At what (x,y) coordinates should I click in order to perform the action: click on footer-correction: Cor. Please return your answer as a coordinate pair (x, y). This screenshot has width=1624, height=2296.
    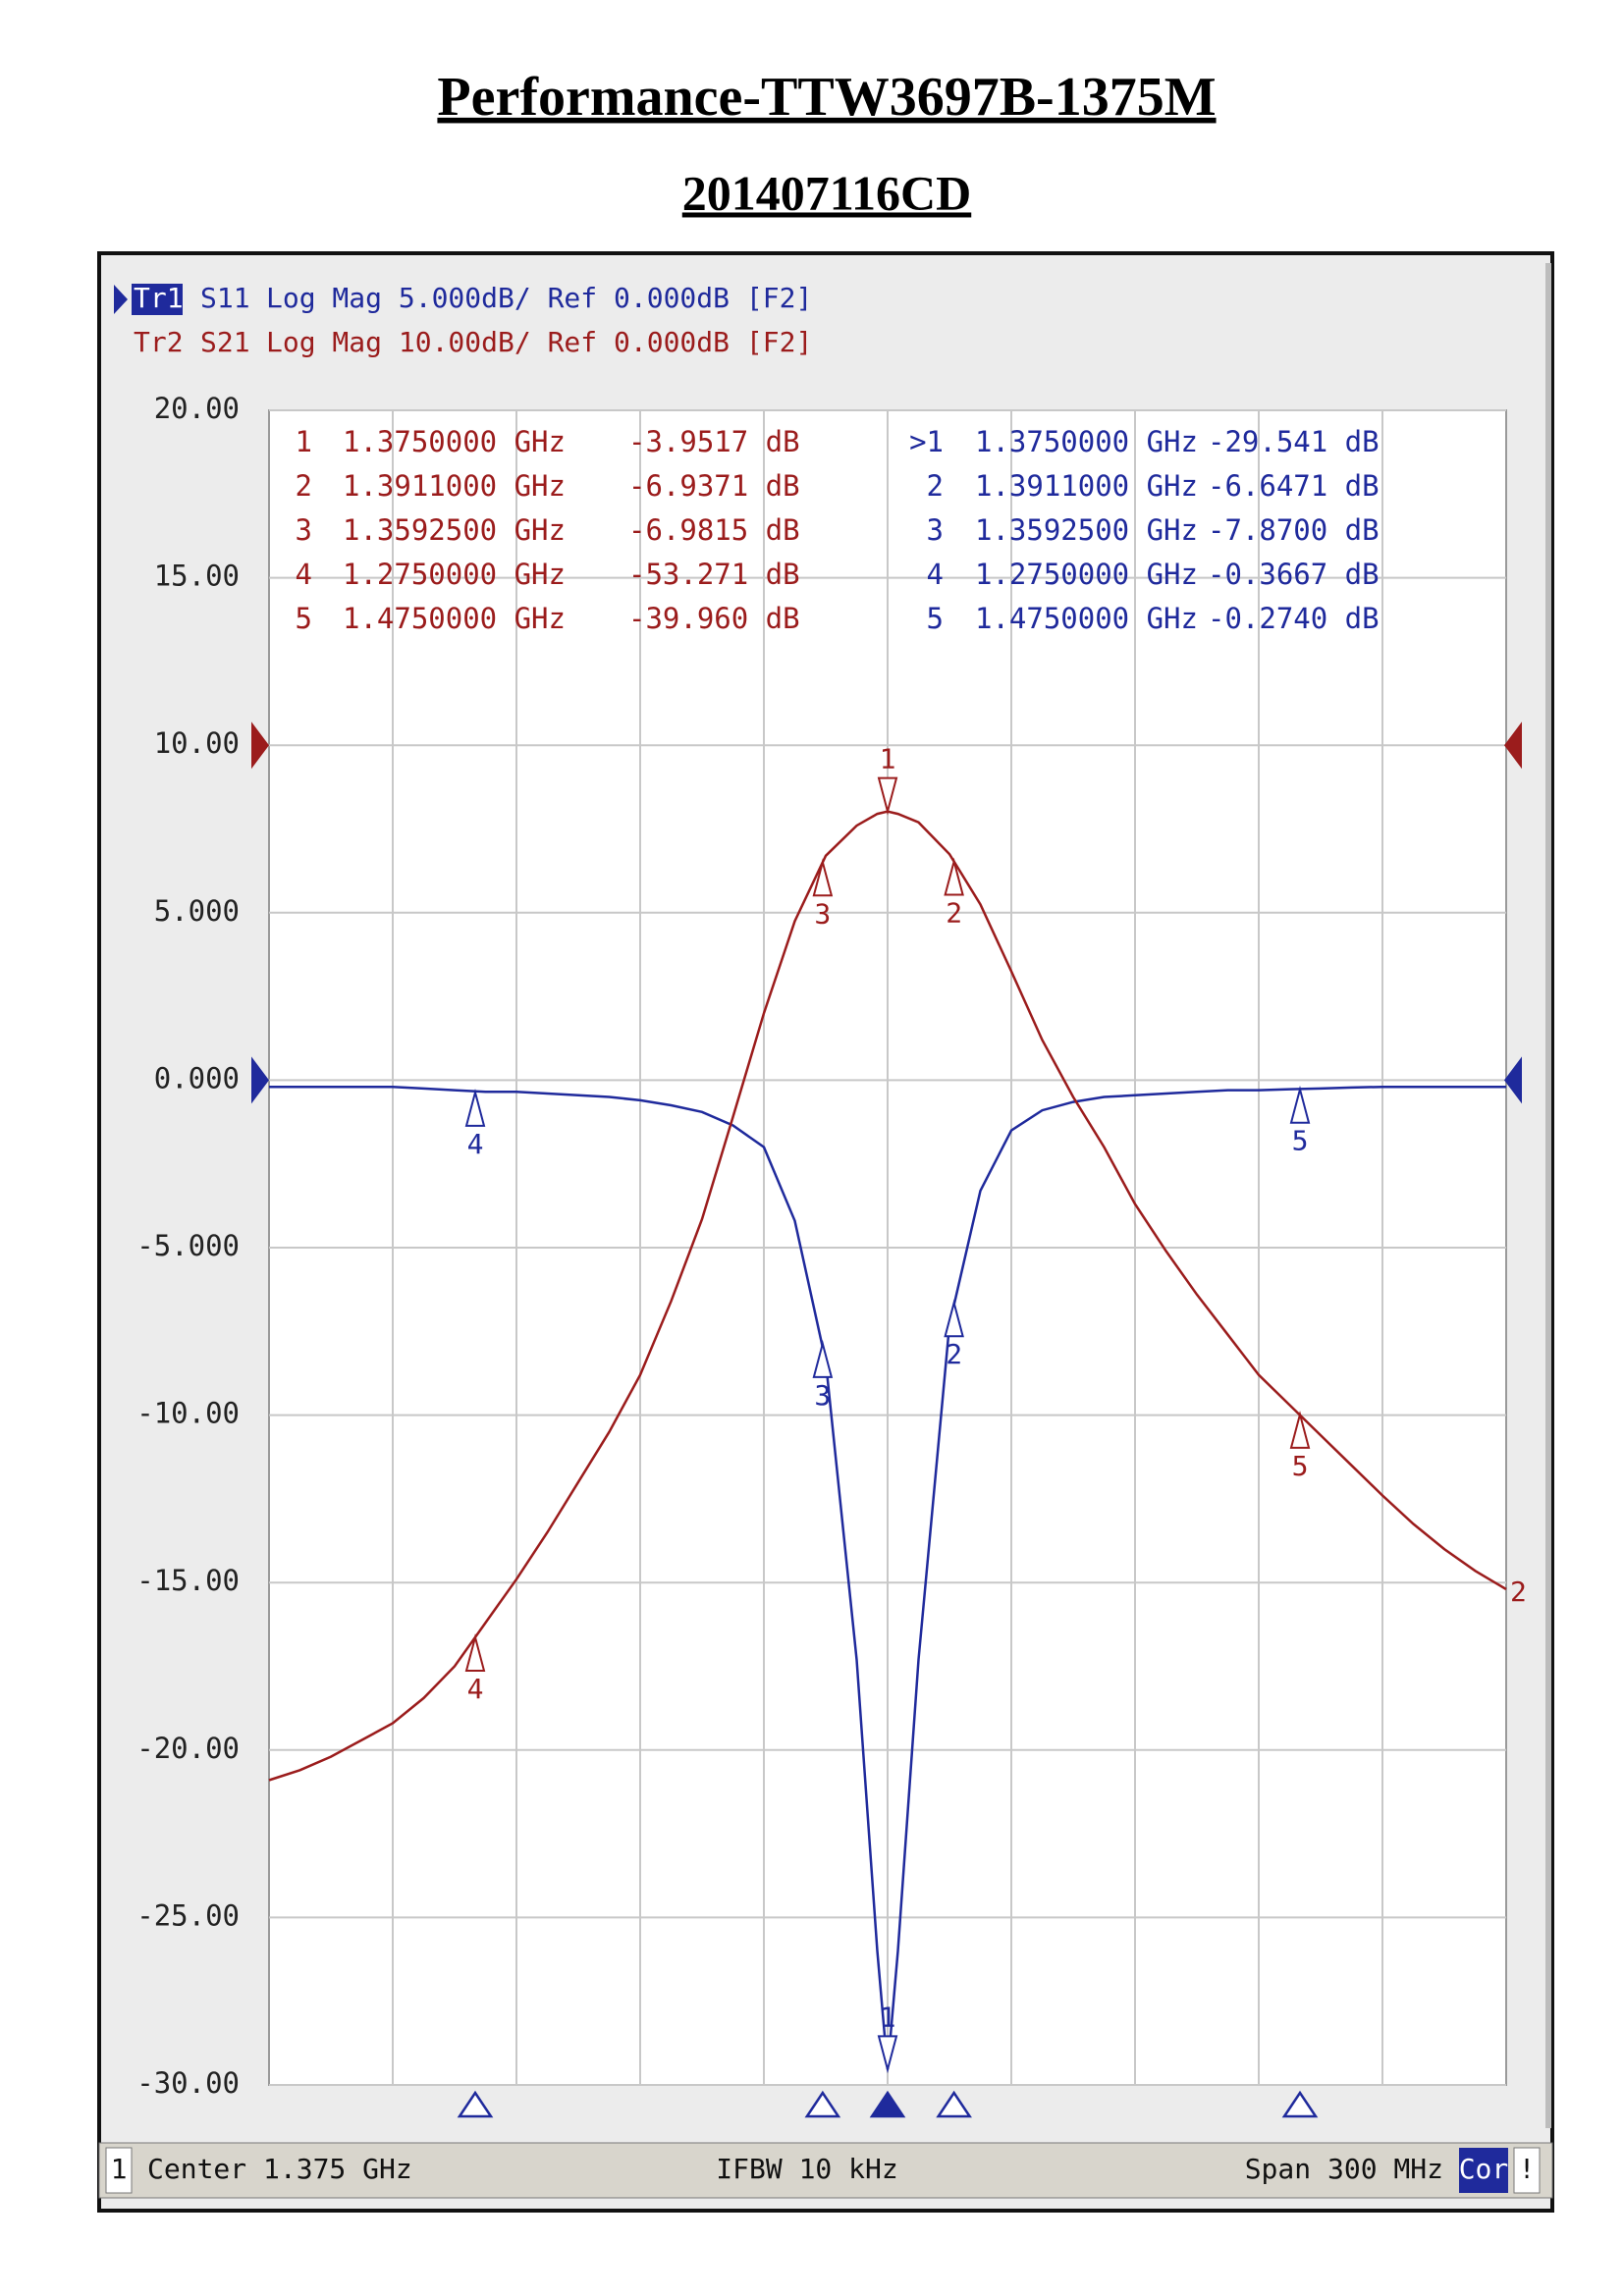
    Looking at the image, I should click on (1484, 2169).